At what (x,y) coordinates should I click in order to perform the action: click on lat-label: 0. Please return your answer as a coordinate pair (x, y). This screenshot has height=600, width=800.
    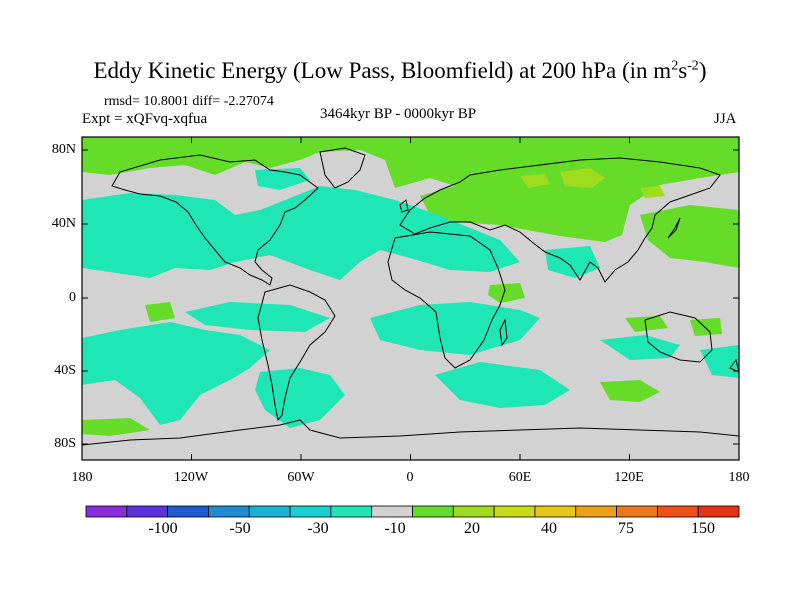
    Looking at the image, I should click on (72, 297).